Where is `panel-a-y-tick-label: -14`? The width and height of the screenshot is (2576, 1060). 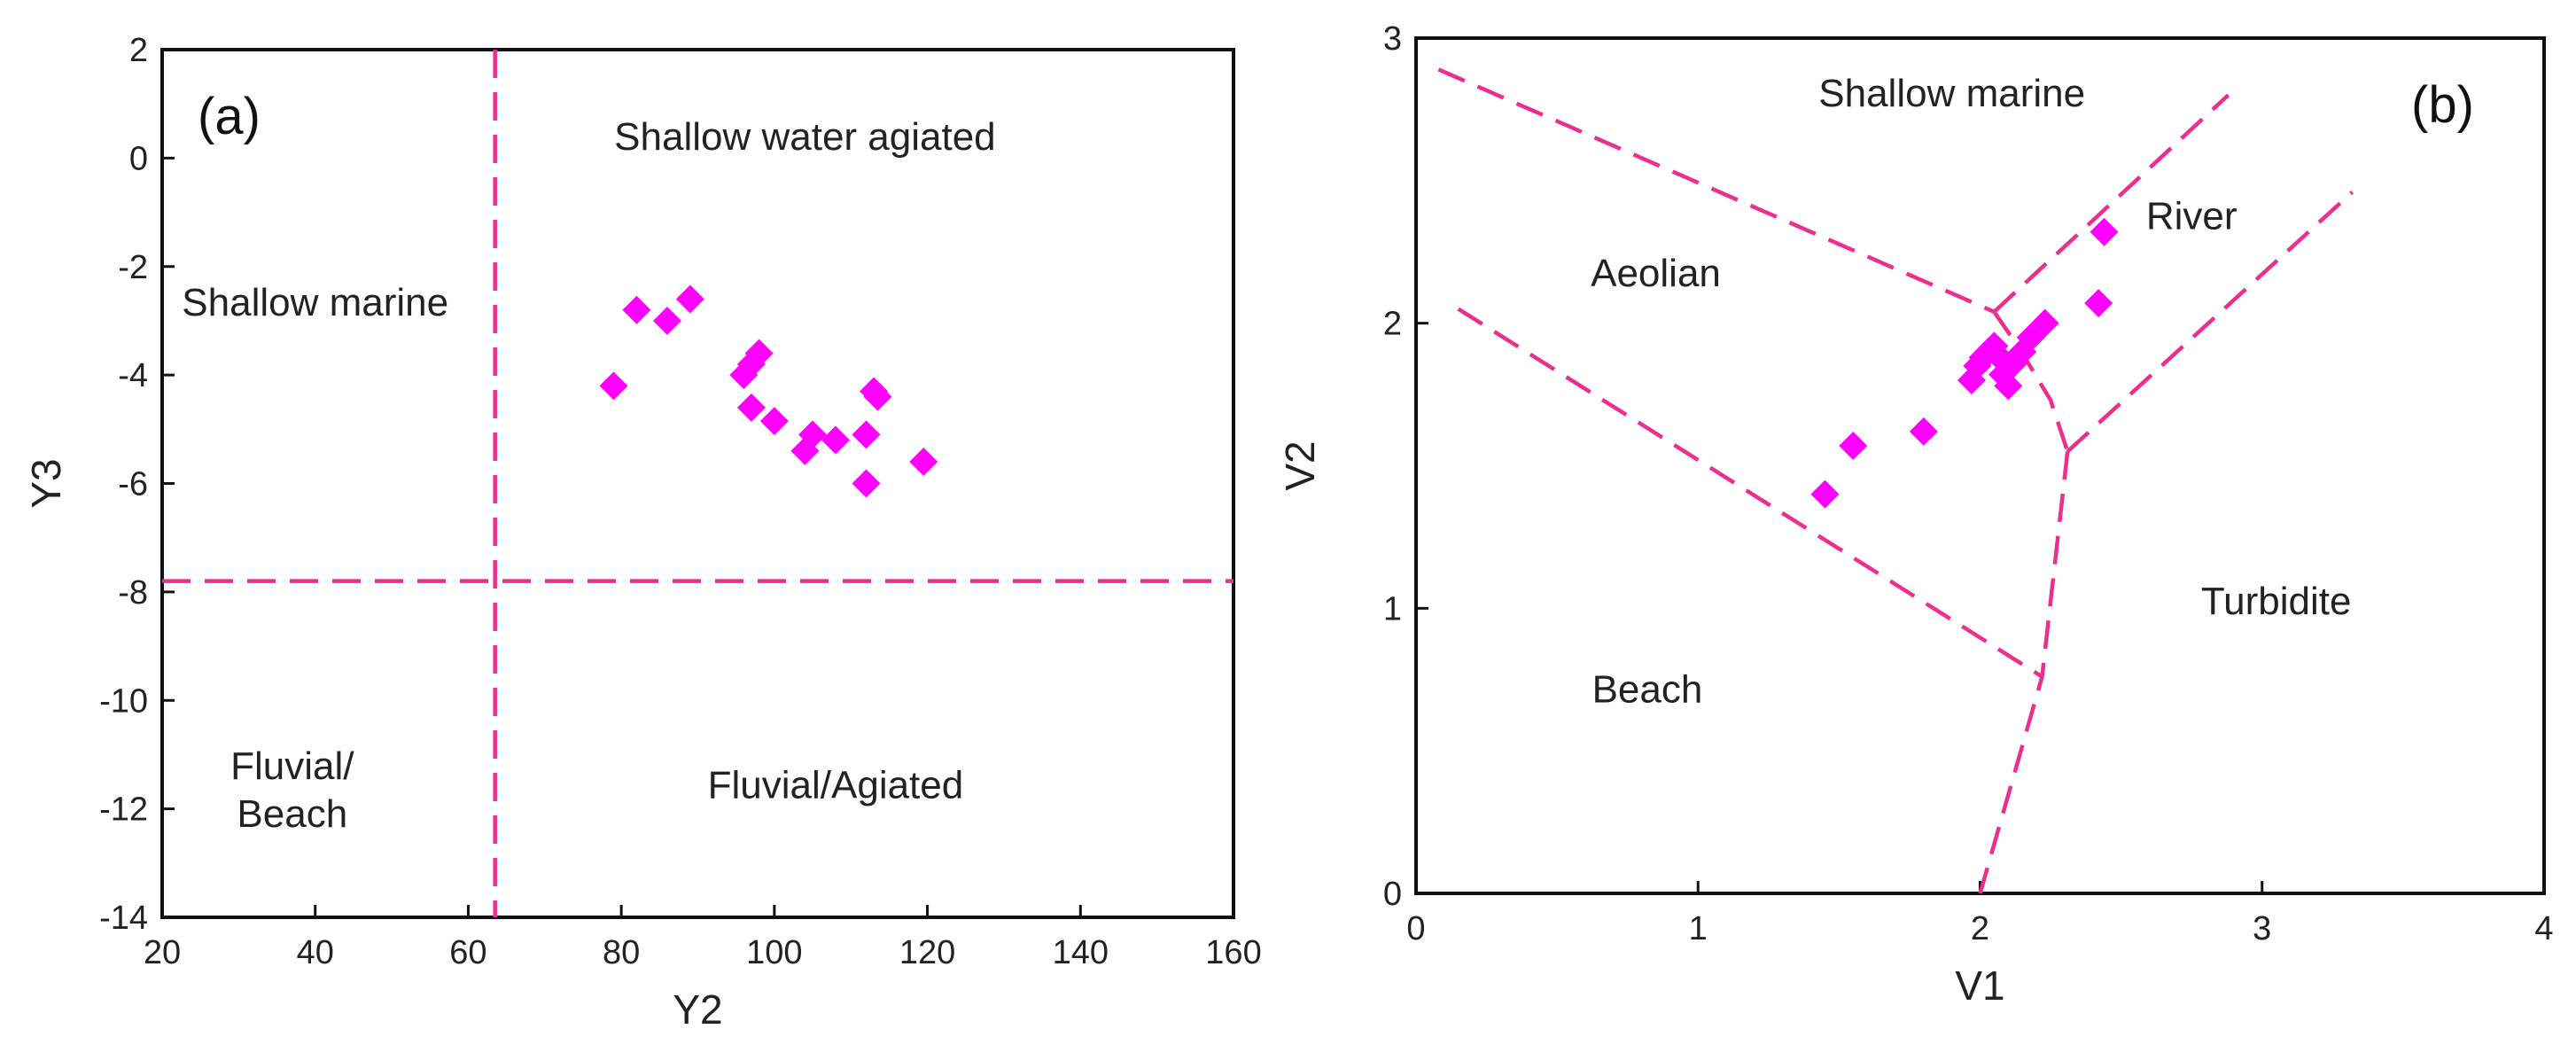
panel-a-y-tick-label: -14 is located at coordinates (124, 918).